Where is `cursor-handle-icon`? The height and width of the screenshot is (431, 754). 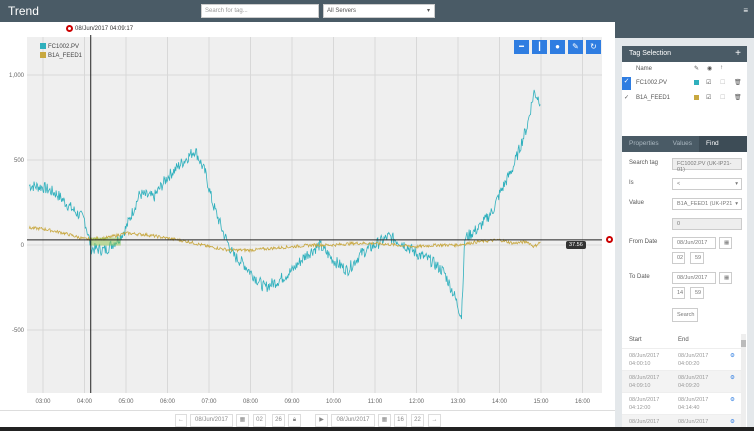 cursor-handle-icon is located at coordinates (69, 28).